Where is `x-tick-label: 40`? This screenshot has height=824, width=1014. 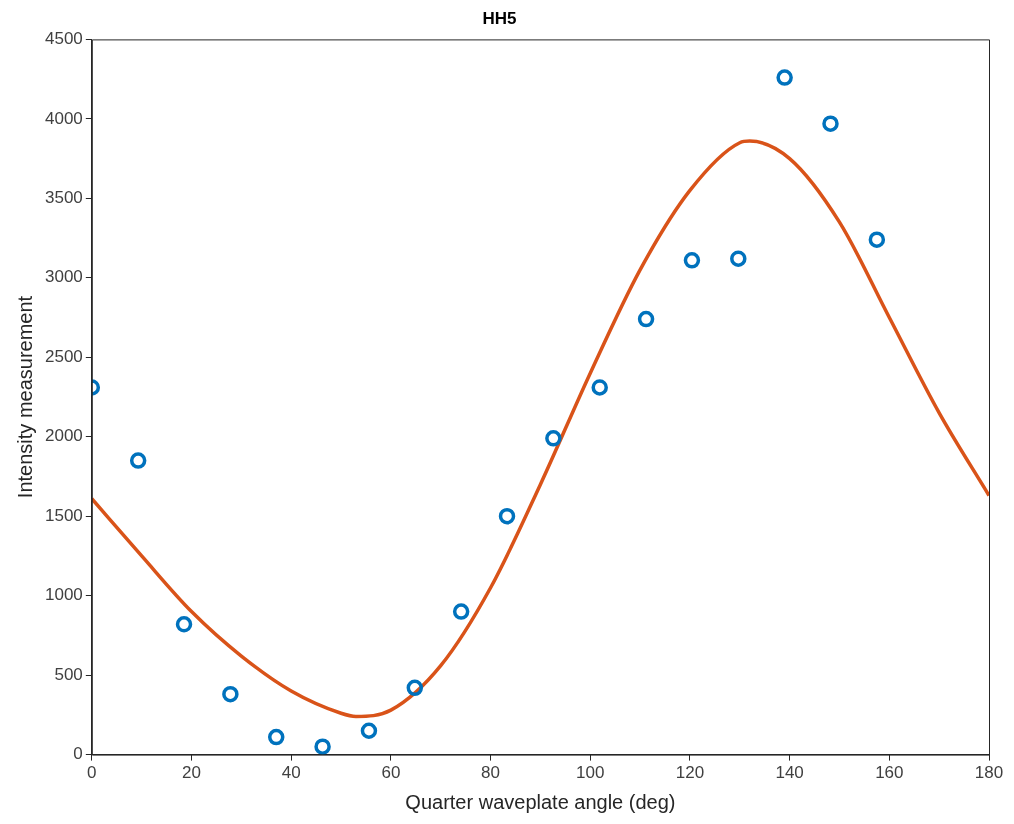
x-tick-label: 40 is located at coordinates (291, 773).